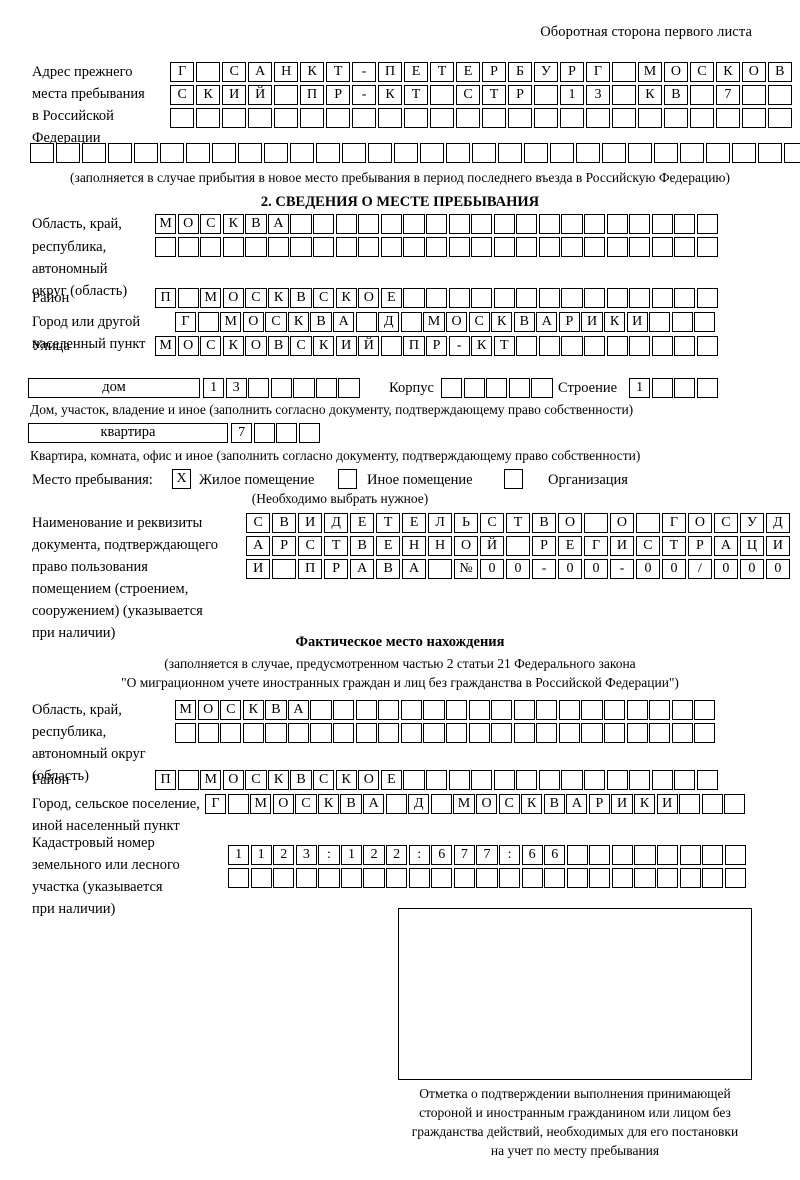 The width and height of the screenshot is (800, 1180). I want to click on checkbox-zhiloe-pomeshchenie: X, so click(181, 479).